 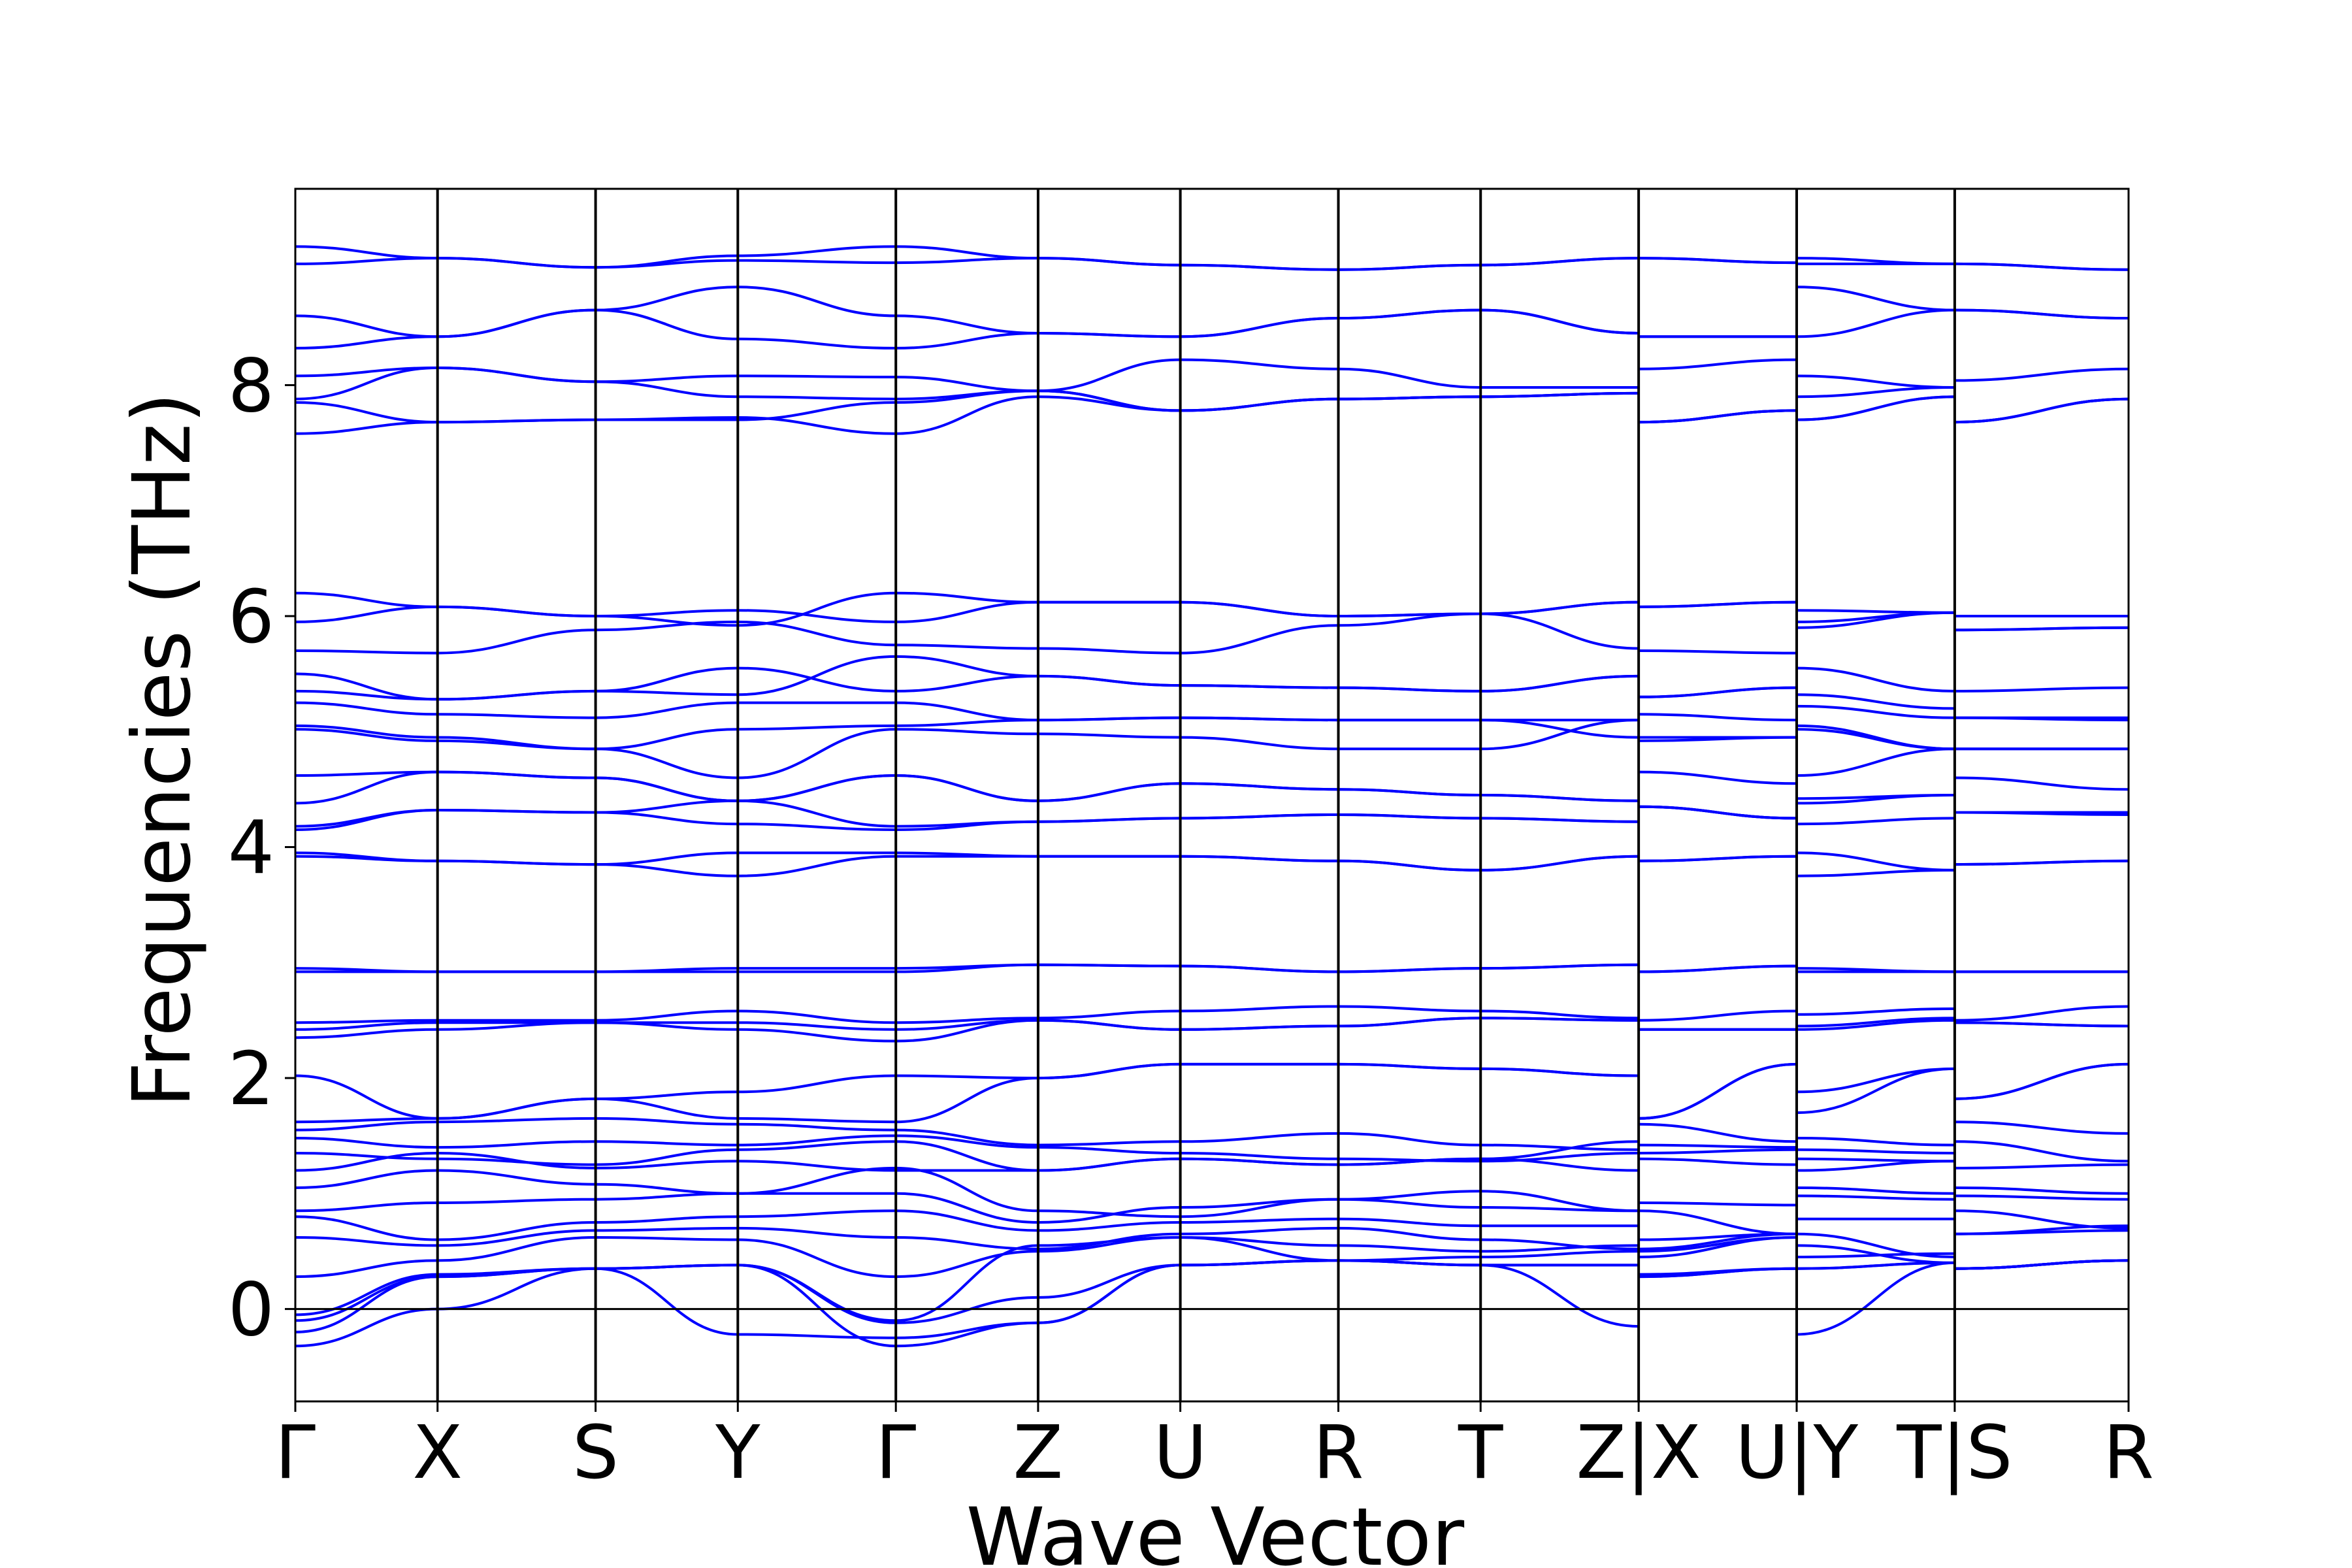 I want to click on y-tick-label: 4, so click(x=251, y=848).